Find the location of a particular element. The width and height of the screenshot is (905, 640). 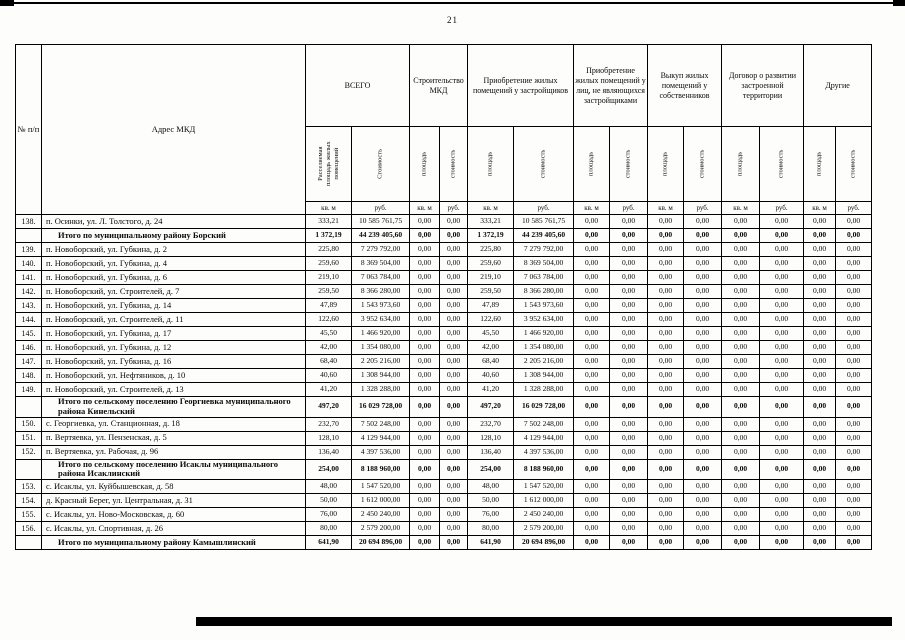

cell-value: 41,20 is located at coordinates (491, 389).